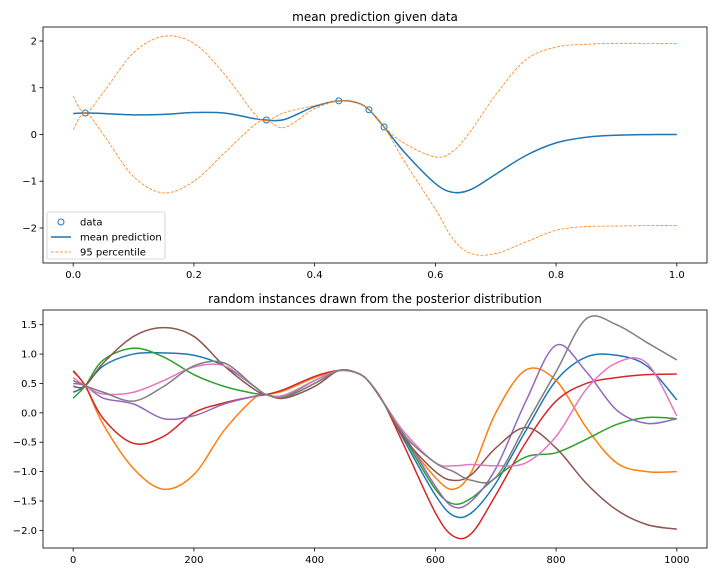 This screenshot has height=576, width=720. I want to click on legend-label: data, so click(91, 223).